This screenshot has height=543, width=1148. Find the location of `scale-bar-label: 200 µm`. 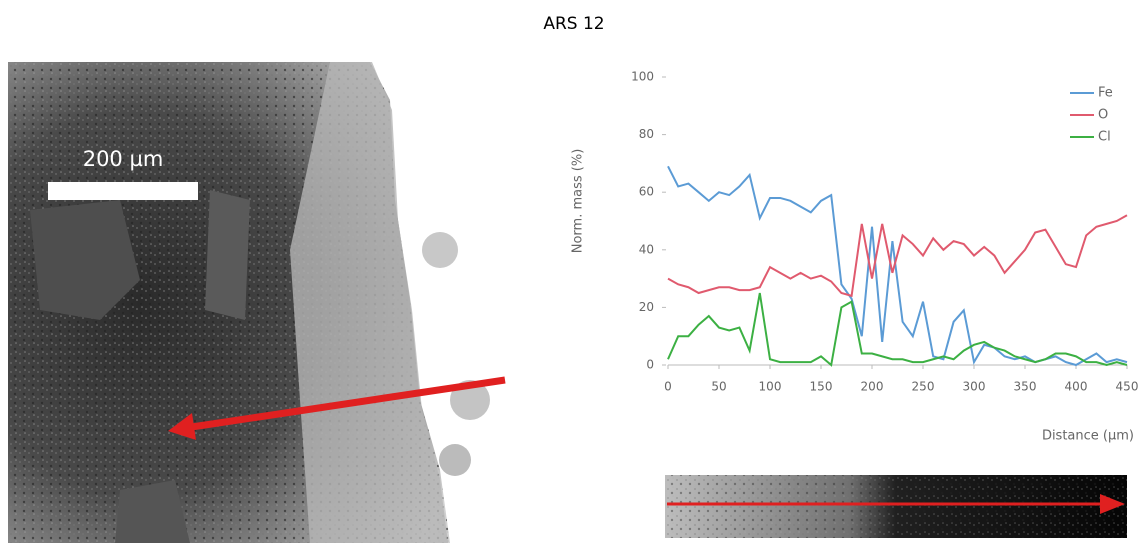

scale-bar-label: 200 µm is located at coordinates (123, 159).